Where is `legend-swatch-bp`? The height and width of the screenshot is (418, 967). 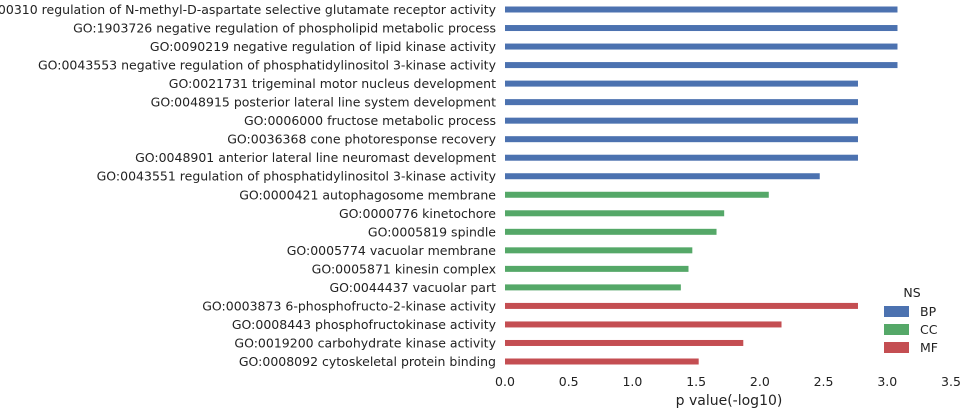 legend-swatch-bp is located at coordinates (896, 311).